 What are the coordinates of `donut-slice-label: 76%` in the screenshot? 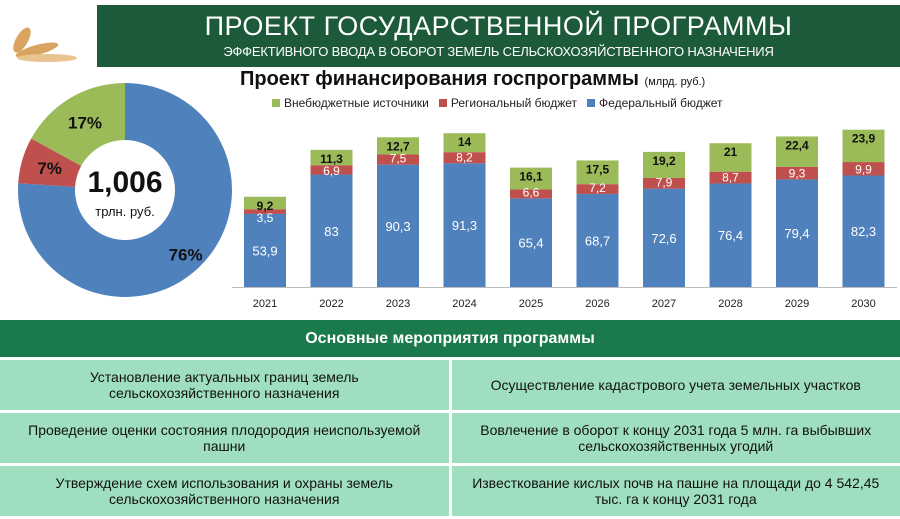 It's located at (186, 255).